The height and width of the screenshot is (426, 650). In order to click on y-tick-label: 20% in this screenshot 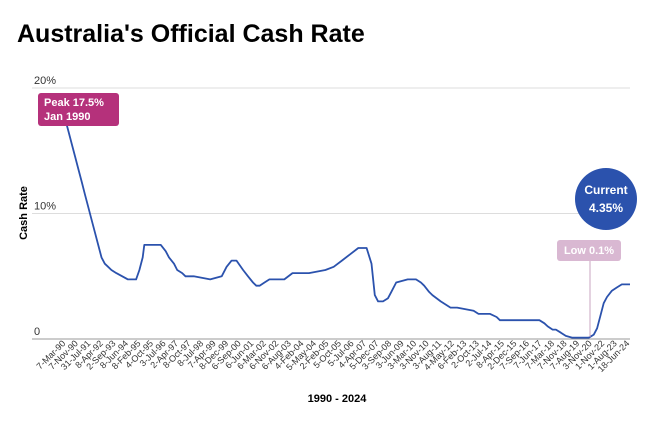, I will do `click(45, 81)`.